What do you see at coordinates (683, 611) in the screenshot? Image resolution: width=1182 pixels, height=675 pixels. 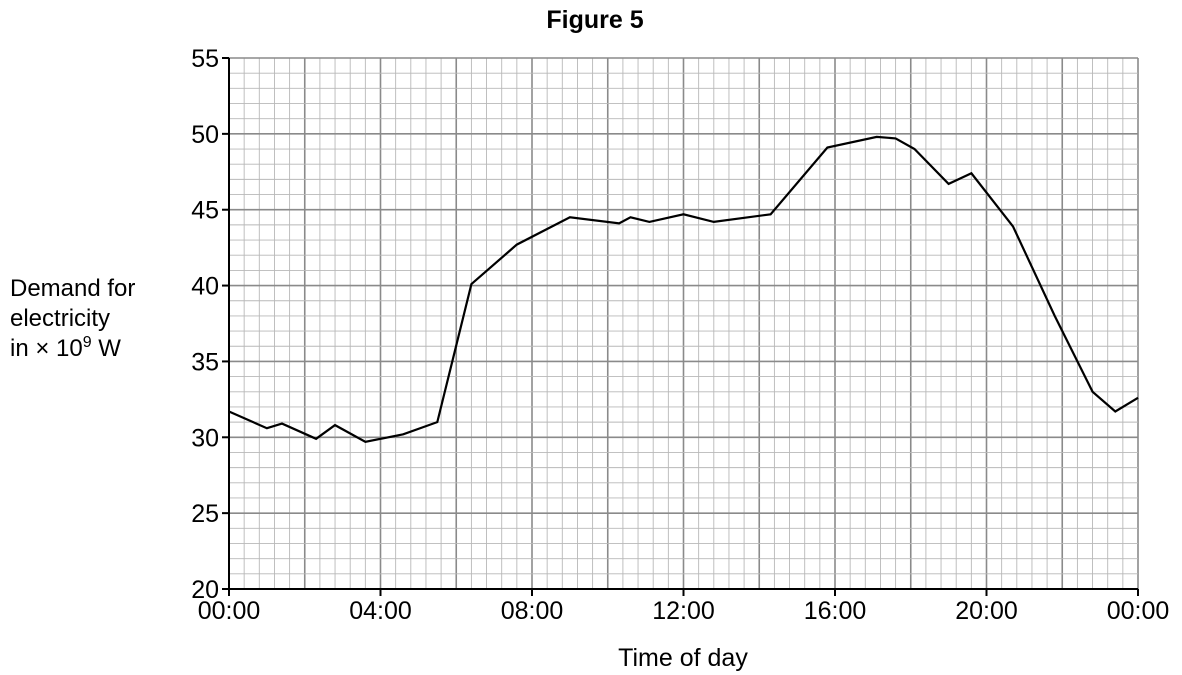 I see `x-tick-label: 12:00` at bounding box center [683, 611].